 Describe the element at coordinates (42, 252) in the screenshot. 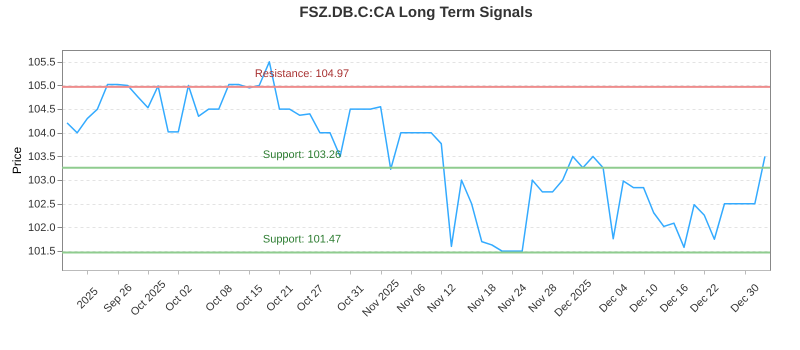

I see `y-tick-label: 101.5` at that location.